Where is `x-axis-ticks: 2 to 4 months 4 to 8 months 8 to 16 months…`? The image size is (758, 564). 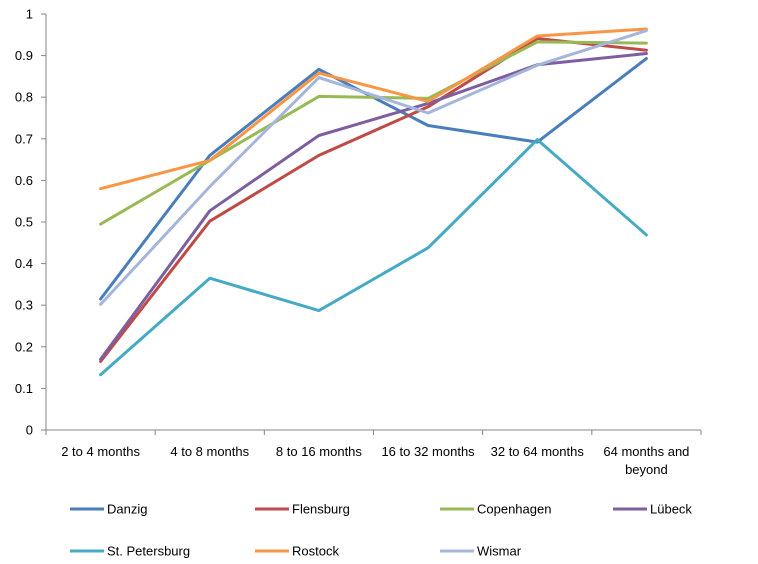 x-axis-ticks: 2 to 4 months 4 to 8 months 8 to 16 months… is located at coordinates (373, 453).